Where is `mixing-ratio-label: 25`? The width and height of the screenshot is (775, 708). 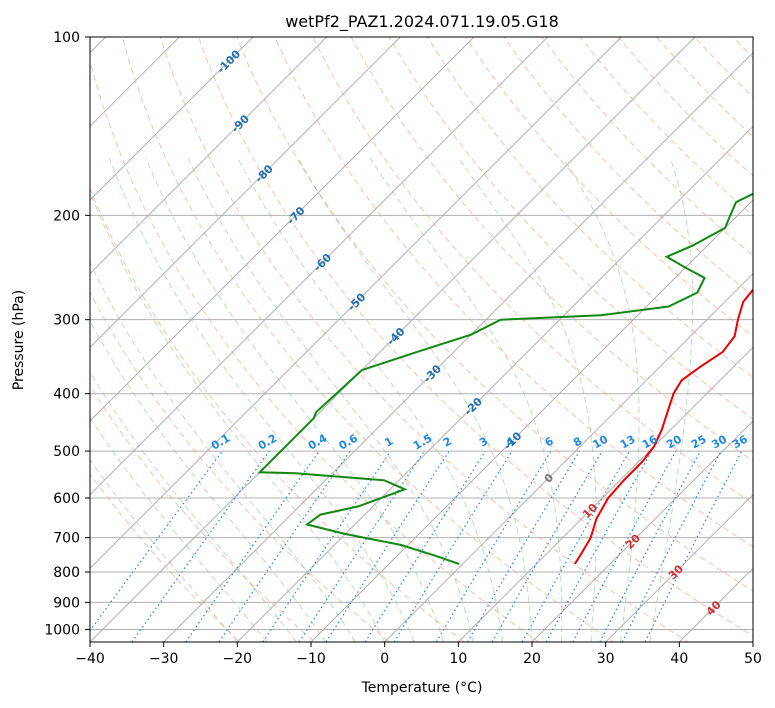
mixing-ratio-label: 25 is located at coordinates (699, 442).